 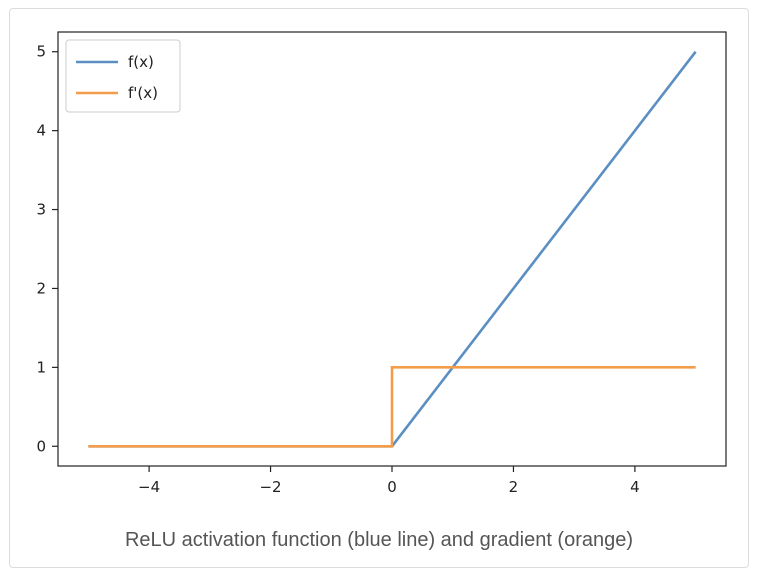 What do you see at coordinates (270, 487) in the screenshot?
I see `x-tick-label: −2` at bounding box center [270, 487].